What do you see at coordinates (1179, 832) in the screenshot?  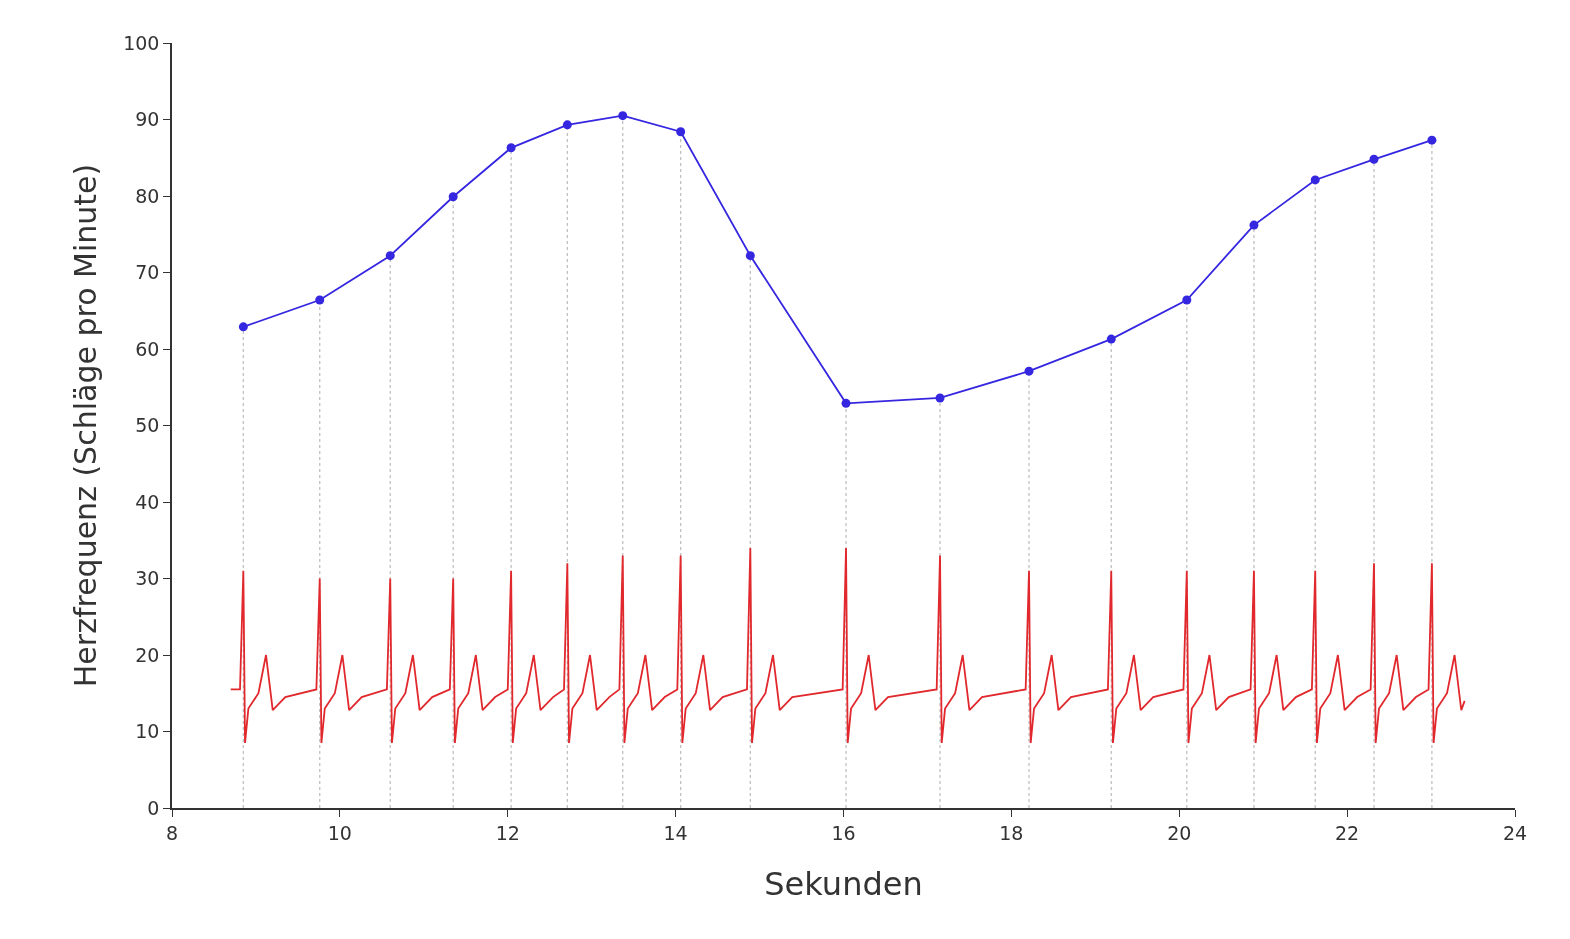 I see `x-tick-label: 20` at bounding box center [1179, 832].